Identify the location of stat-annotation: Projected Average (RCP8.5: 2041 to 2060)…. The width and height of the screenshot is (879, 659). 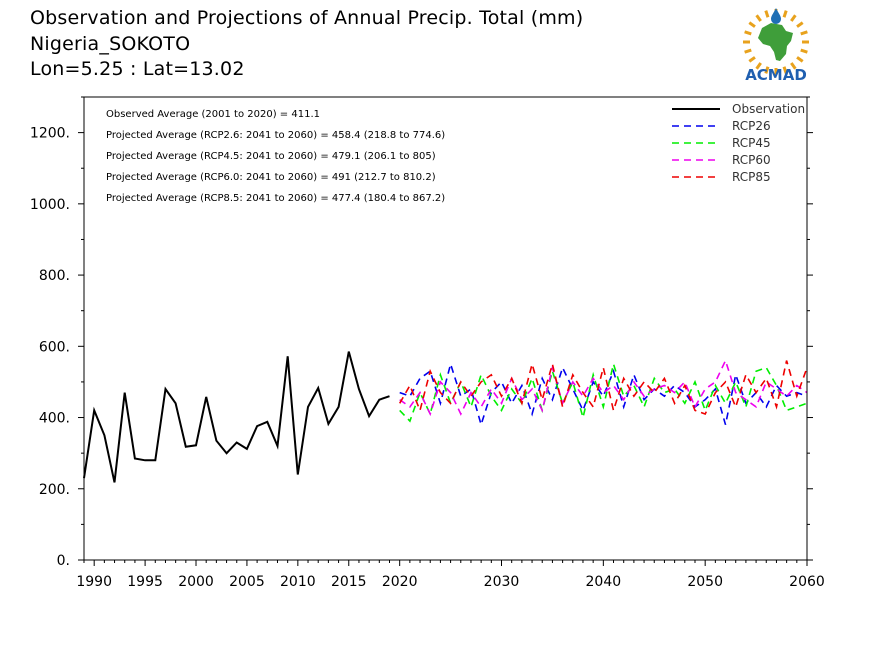
(275, 198).